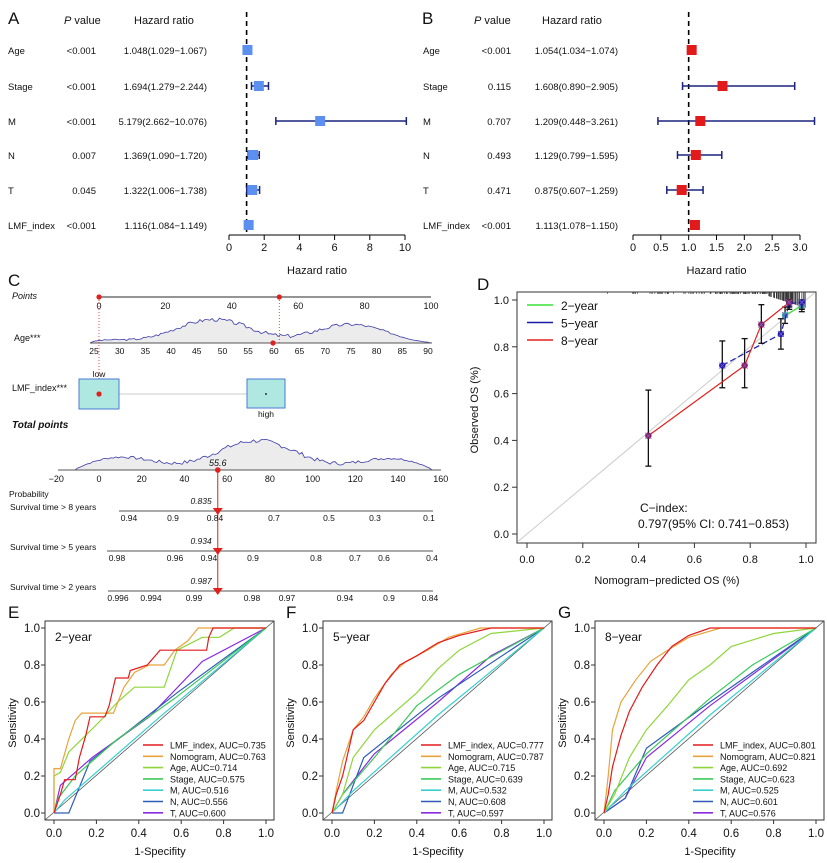 This screenshot has width=827, height=863. Describe the element at coordinates (11, 191) in the screenshot. I see `row-label: T` at that location.